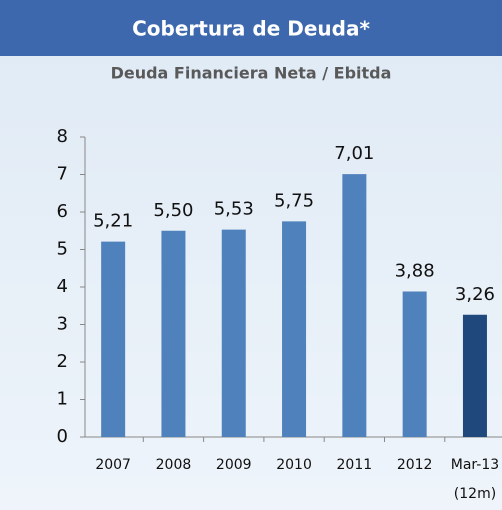 This screenshot has width=502, height=510. Describe the element at coordinates (62, 211) in the screenshot. I see `y-tick-label: 6` at that location.